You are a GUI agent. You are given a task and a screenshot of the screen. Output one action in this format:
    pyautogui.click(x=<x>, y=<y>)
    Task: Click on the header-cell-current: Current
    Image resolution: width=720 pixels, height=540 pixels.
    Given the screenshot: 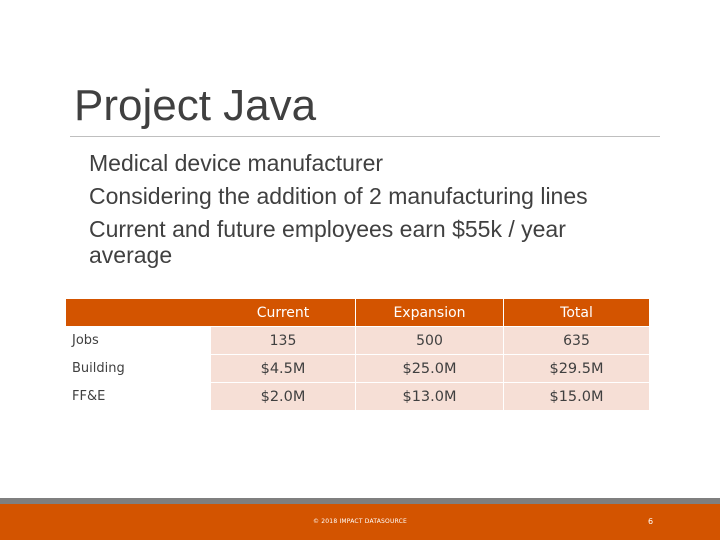 What is the action you would take?
    pyautogui.click(x=283, y=313)
    